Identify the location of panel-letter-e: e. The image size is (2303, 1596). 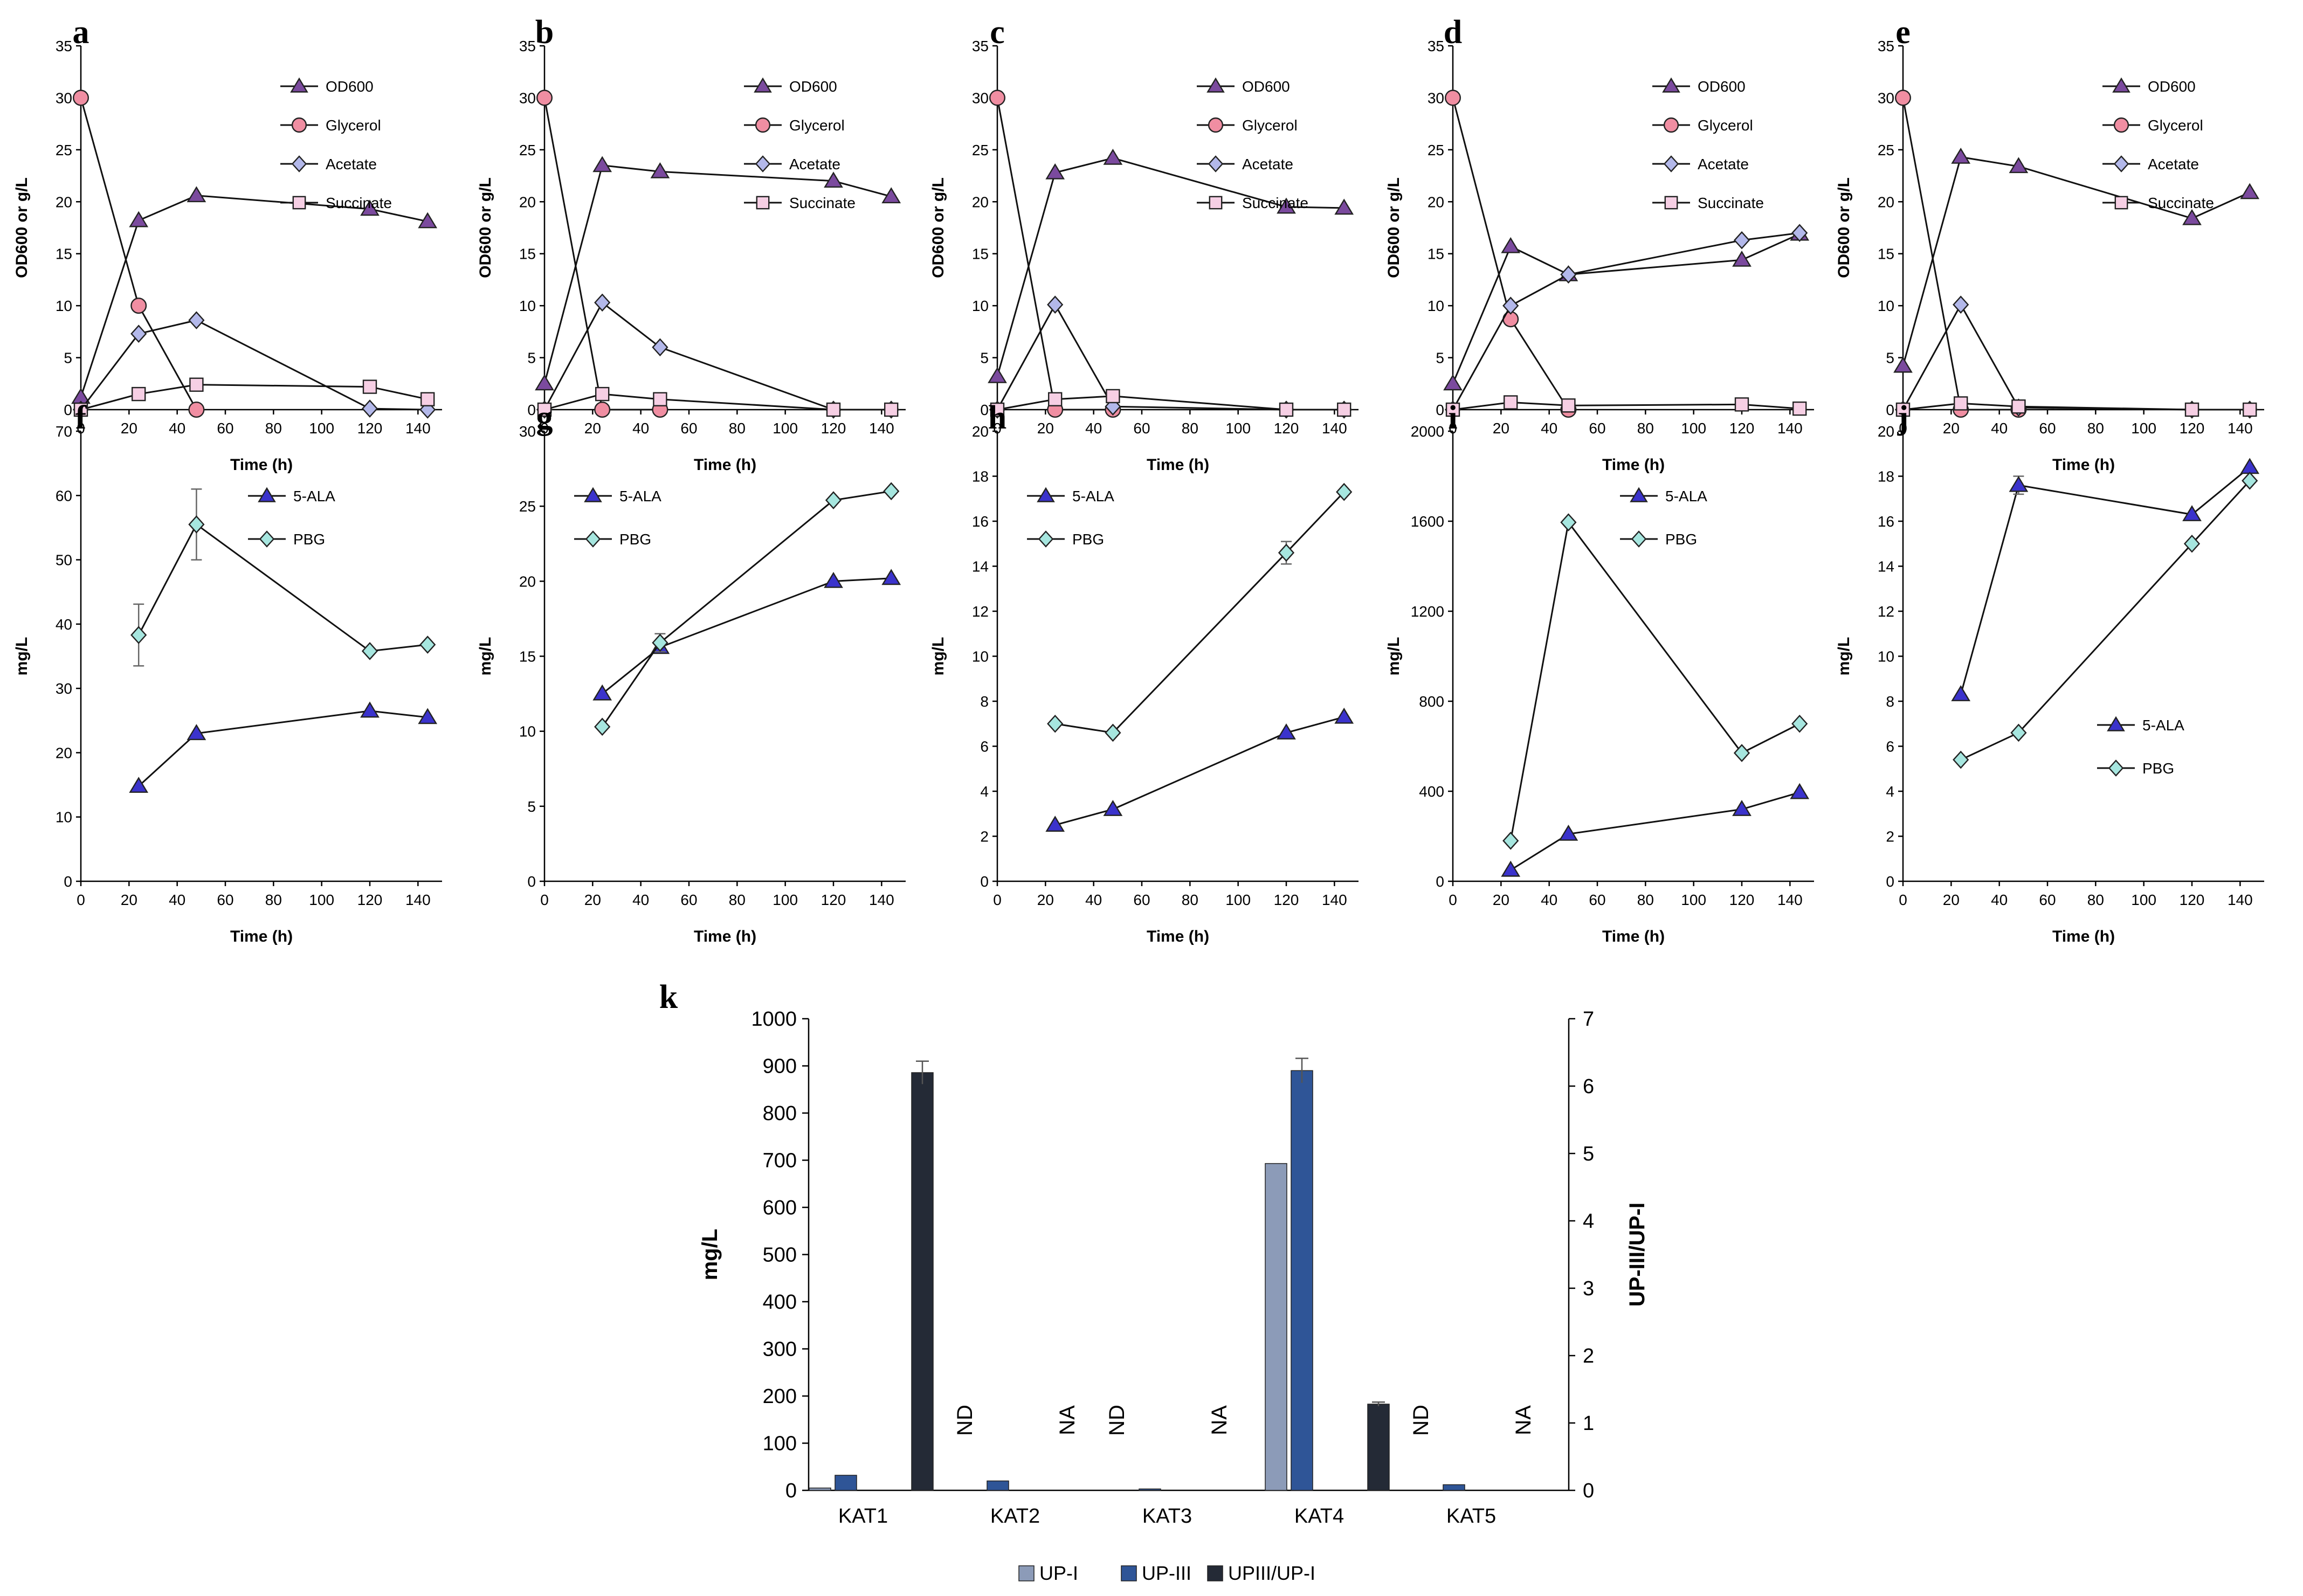
(1903, 32).